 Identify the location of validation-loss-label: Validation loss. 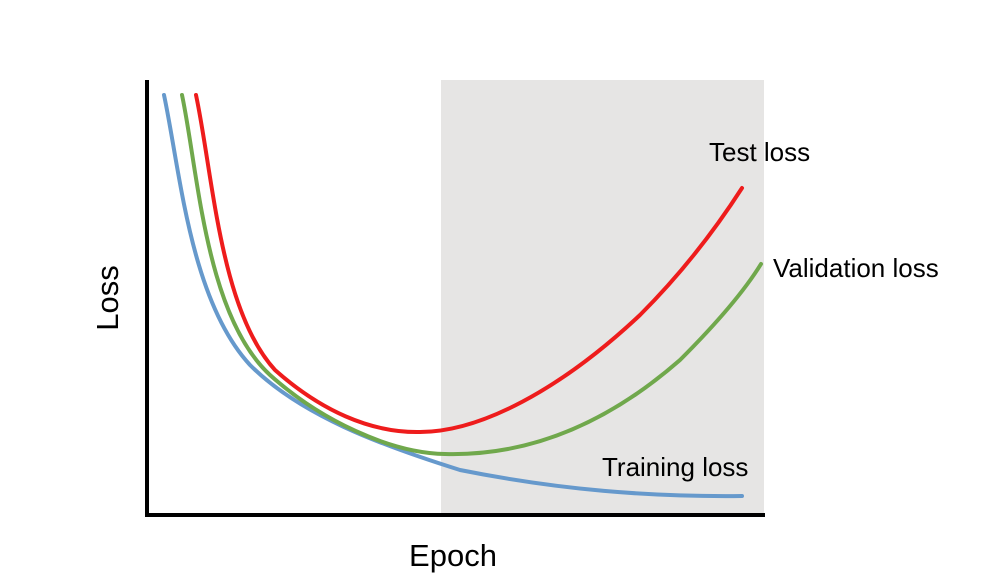
(856, 268).